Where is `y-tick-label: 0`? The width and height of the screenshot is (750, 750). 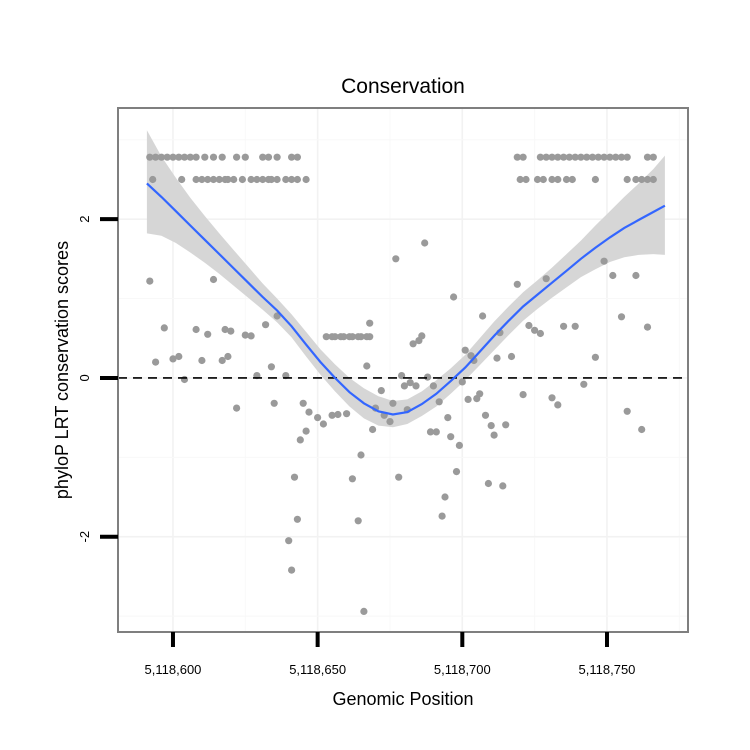
y-tick-label: 0 is located at coordinates (84, 377).